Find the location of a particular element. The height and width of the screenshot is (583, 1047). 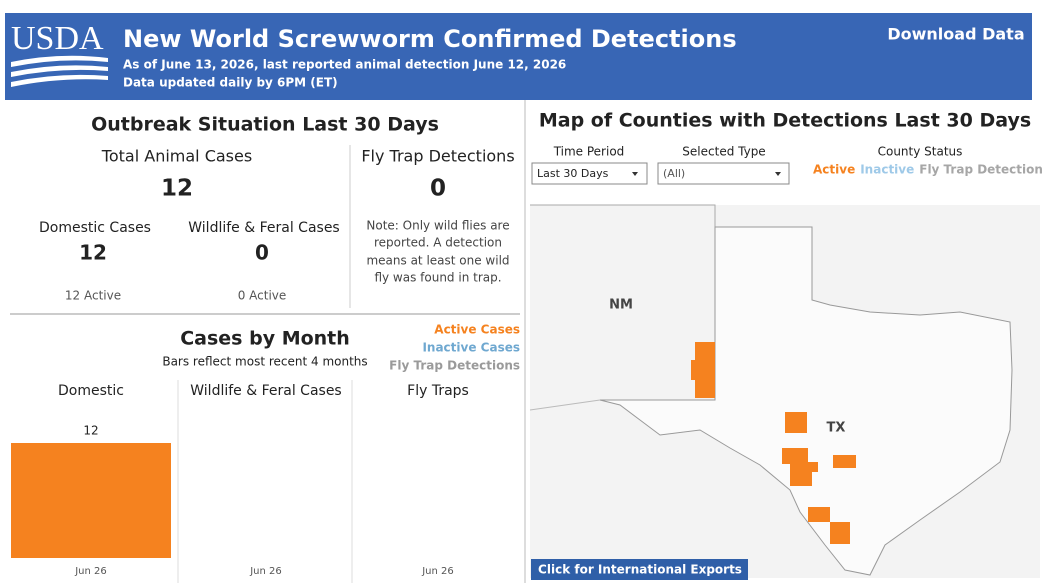

legend-item: Fly Trap Detections is located at coordinates (454, 366).